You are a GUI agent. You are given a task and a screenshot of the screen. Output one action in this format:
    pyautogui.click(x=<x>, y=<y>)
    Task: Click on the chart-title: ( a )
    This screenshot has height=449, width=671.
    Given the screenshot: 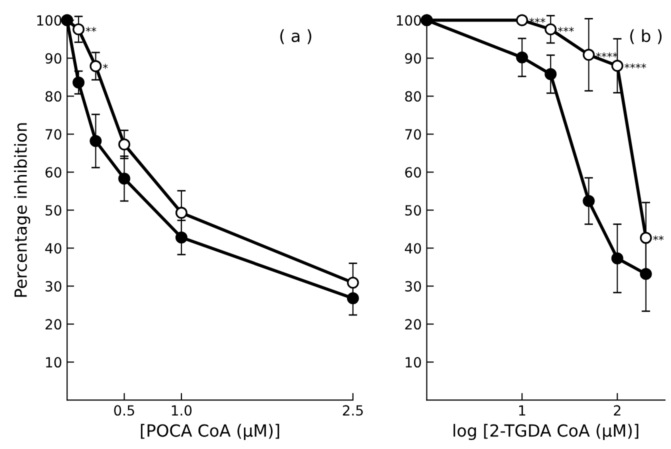 What is the action you would take?
    pyautogui.click(x=296, y=36)
    